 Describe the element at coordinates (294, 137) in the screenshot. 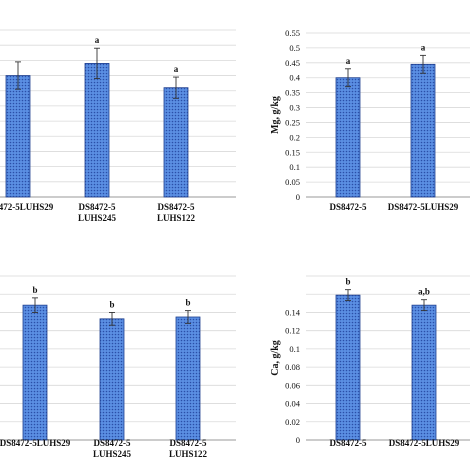

I see `y-tick-label: 0.2` at that location.